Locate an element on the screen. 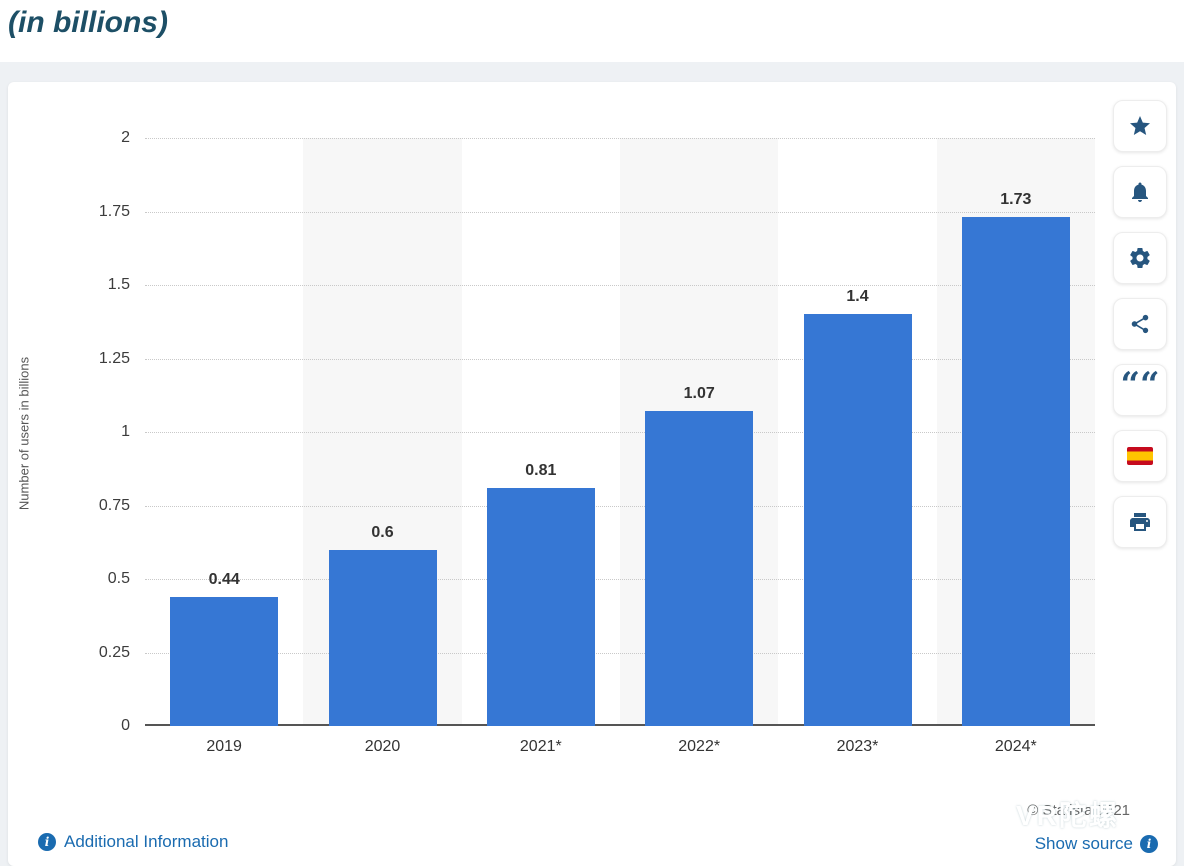 This screenshot has height=866, width=1184. y-tick-label: 0.25 is located at coordinates (114, 652).